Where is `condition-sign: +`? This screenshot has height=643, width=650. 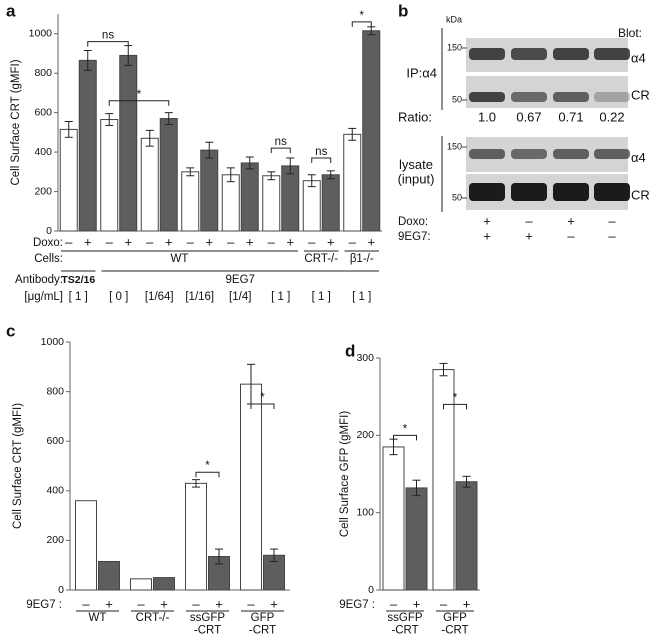
condition-sign: + is located at coordinates (529, 235).